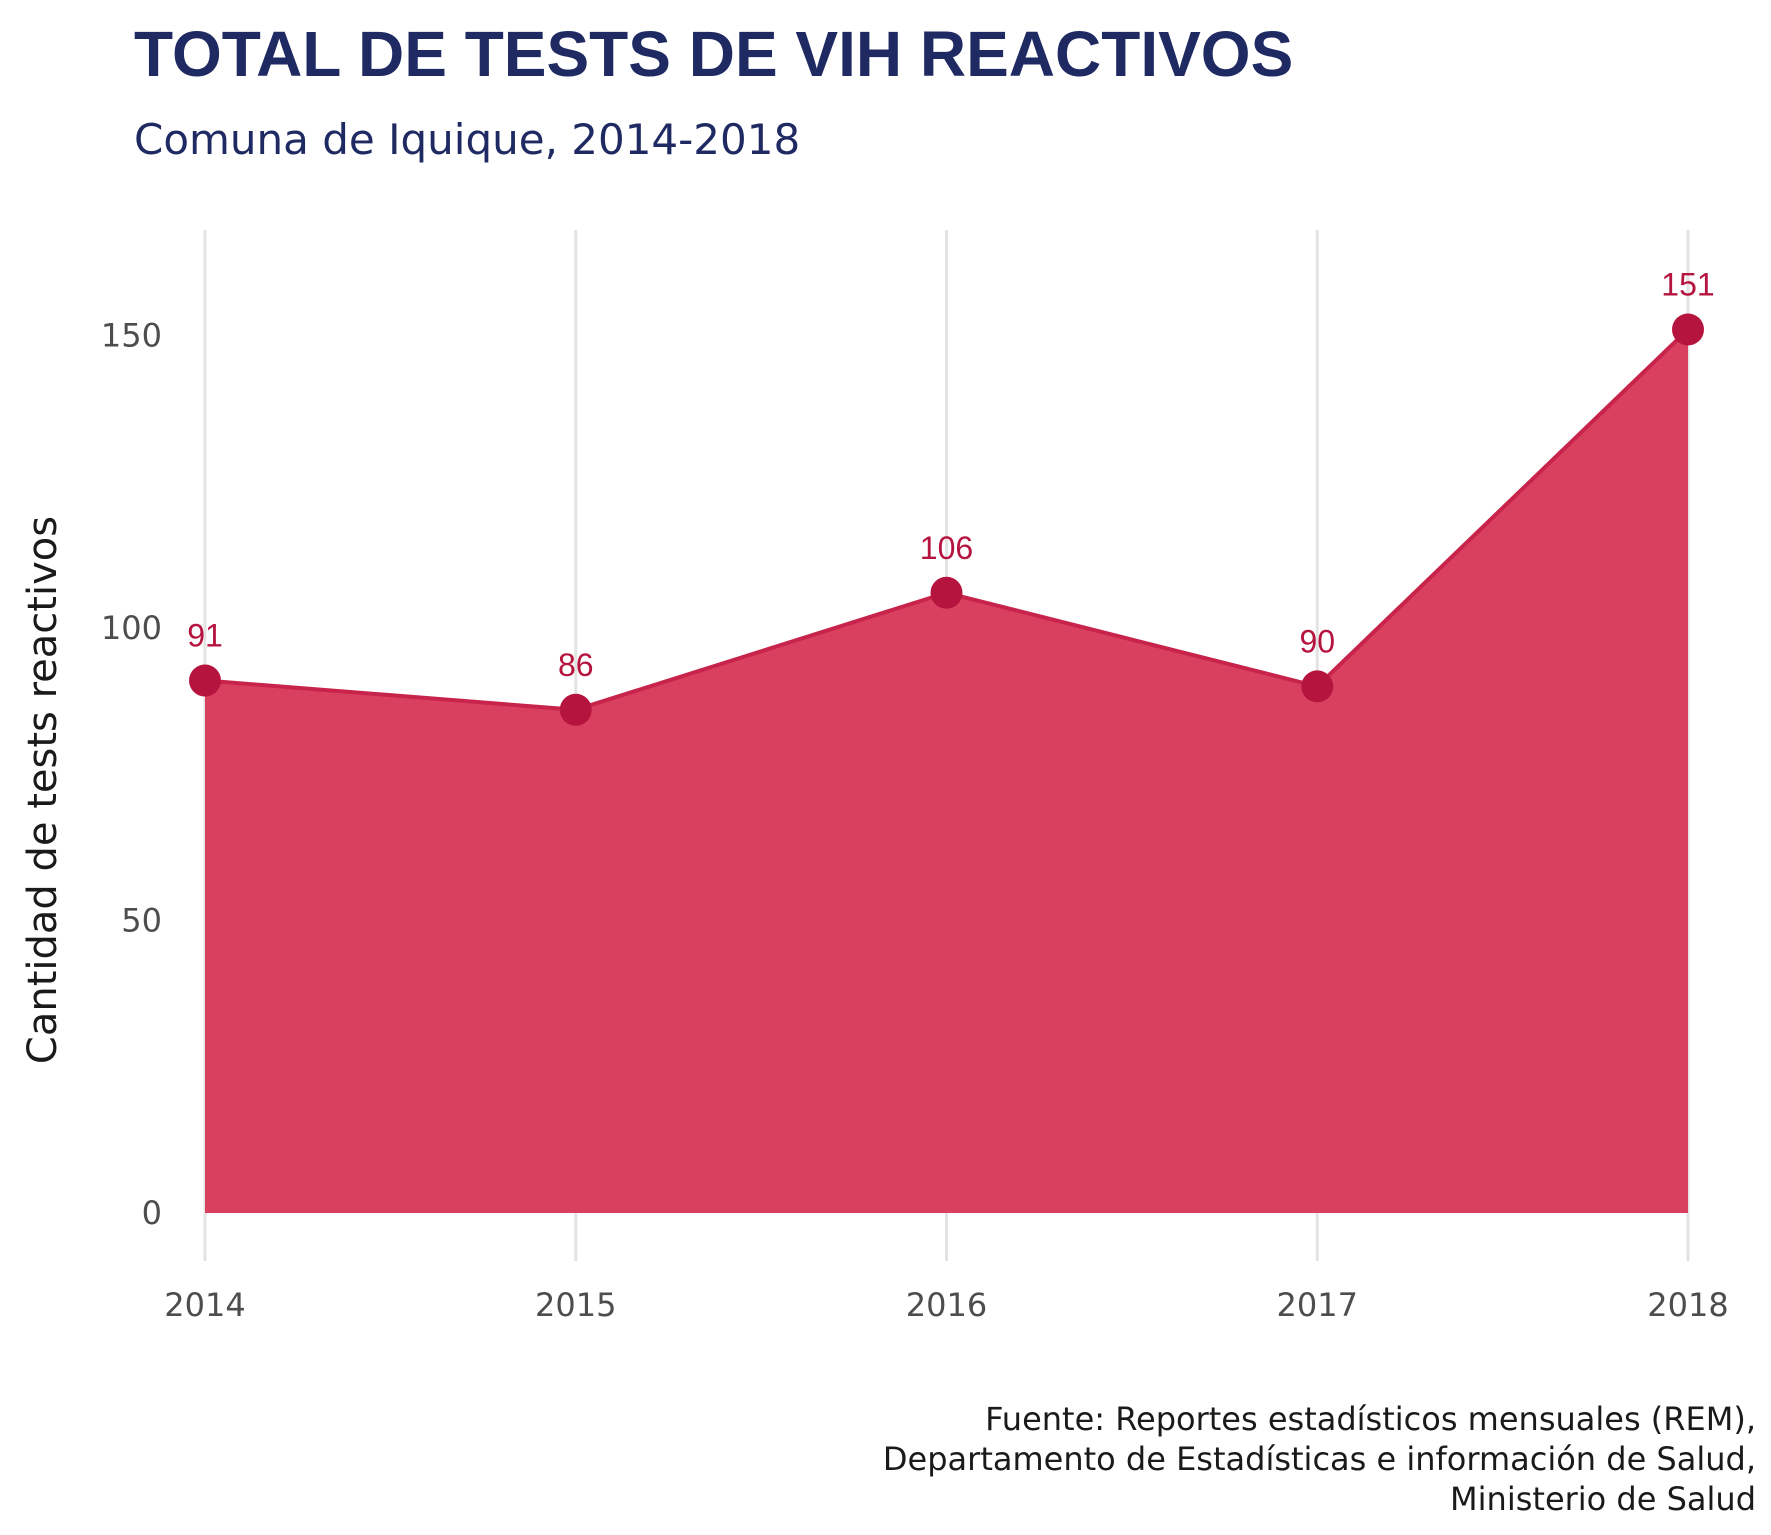 This screenshot has height=1535, width=1771. Describe the element at coordinates (141, 920) in the screenshot. I see `y-tick-label-50: 50` at that location.